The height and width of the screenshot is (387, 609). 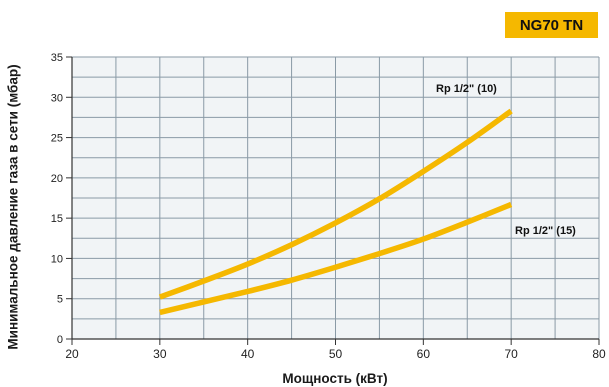 I want to click on x-tick-label: 50, so click(x=336, y=354).